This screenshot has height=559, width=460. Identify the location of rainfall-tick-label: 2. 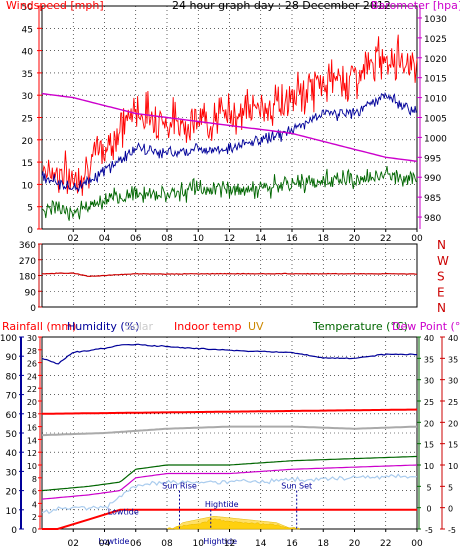
(34, 517).